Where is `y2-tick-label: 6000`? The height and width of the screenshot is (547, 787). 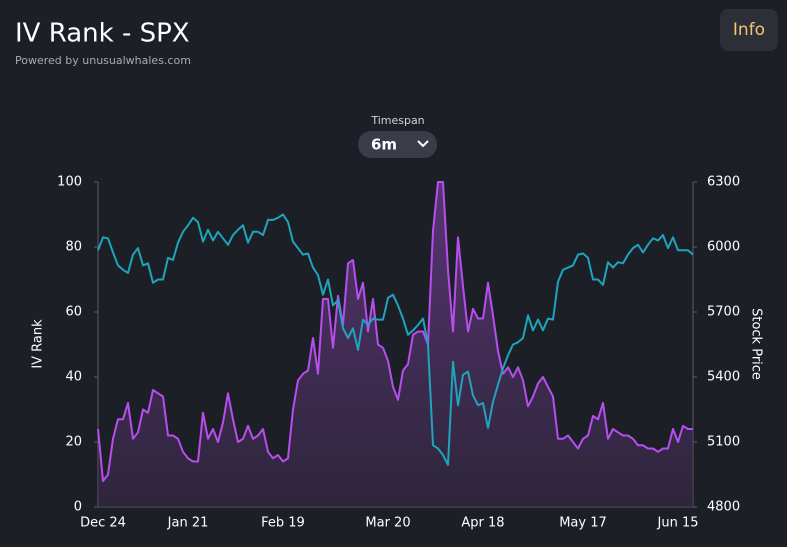
y2-tick-label: 6000 is located at coordinates (723, 247).